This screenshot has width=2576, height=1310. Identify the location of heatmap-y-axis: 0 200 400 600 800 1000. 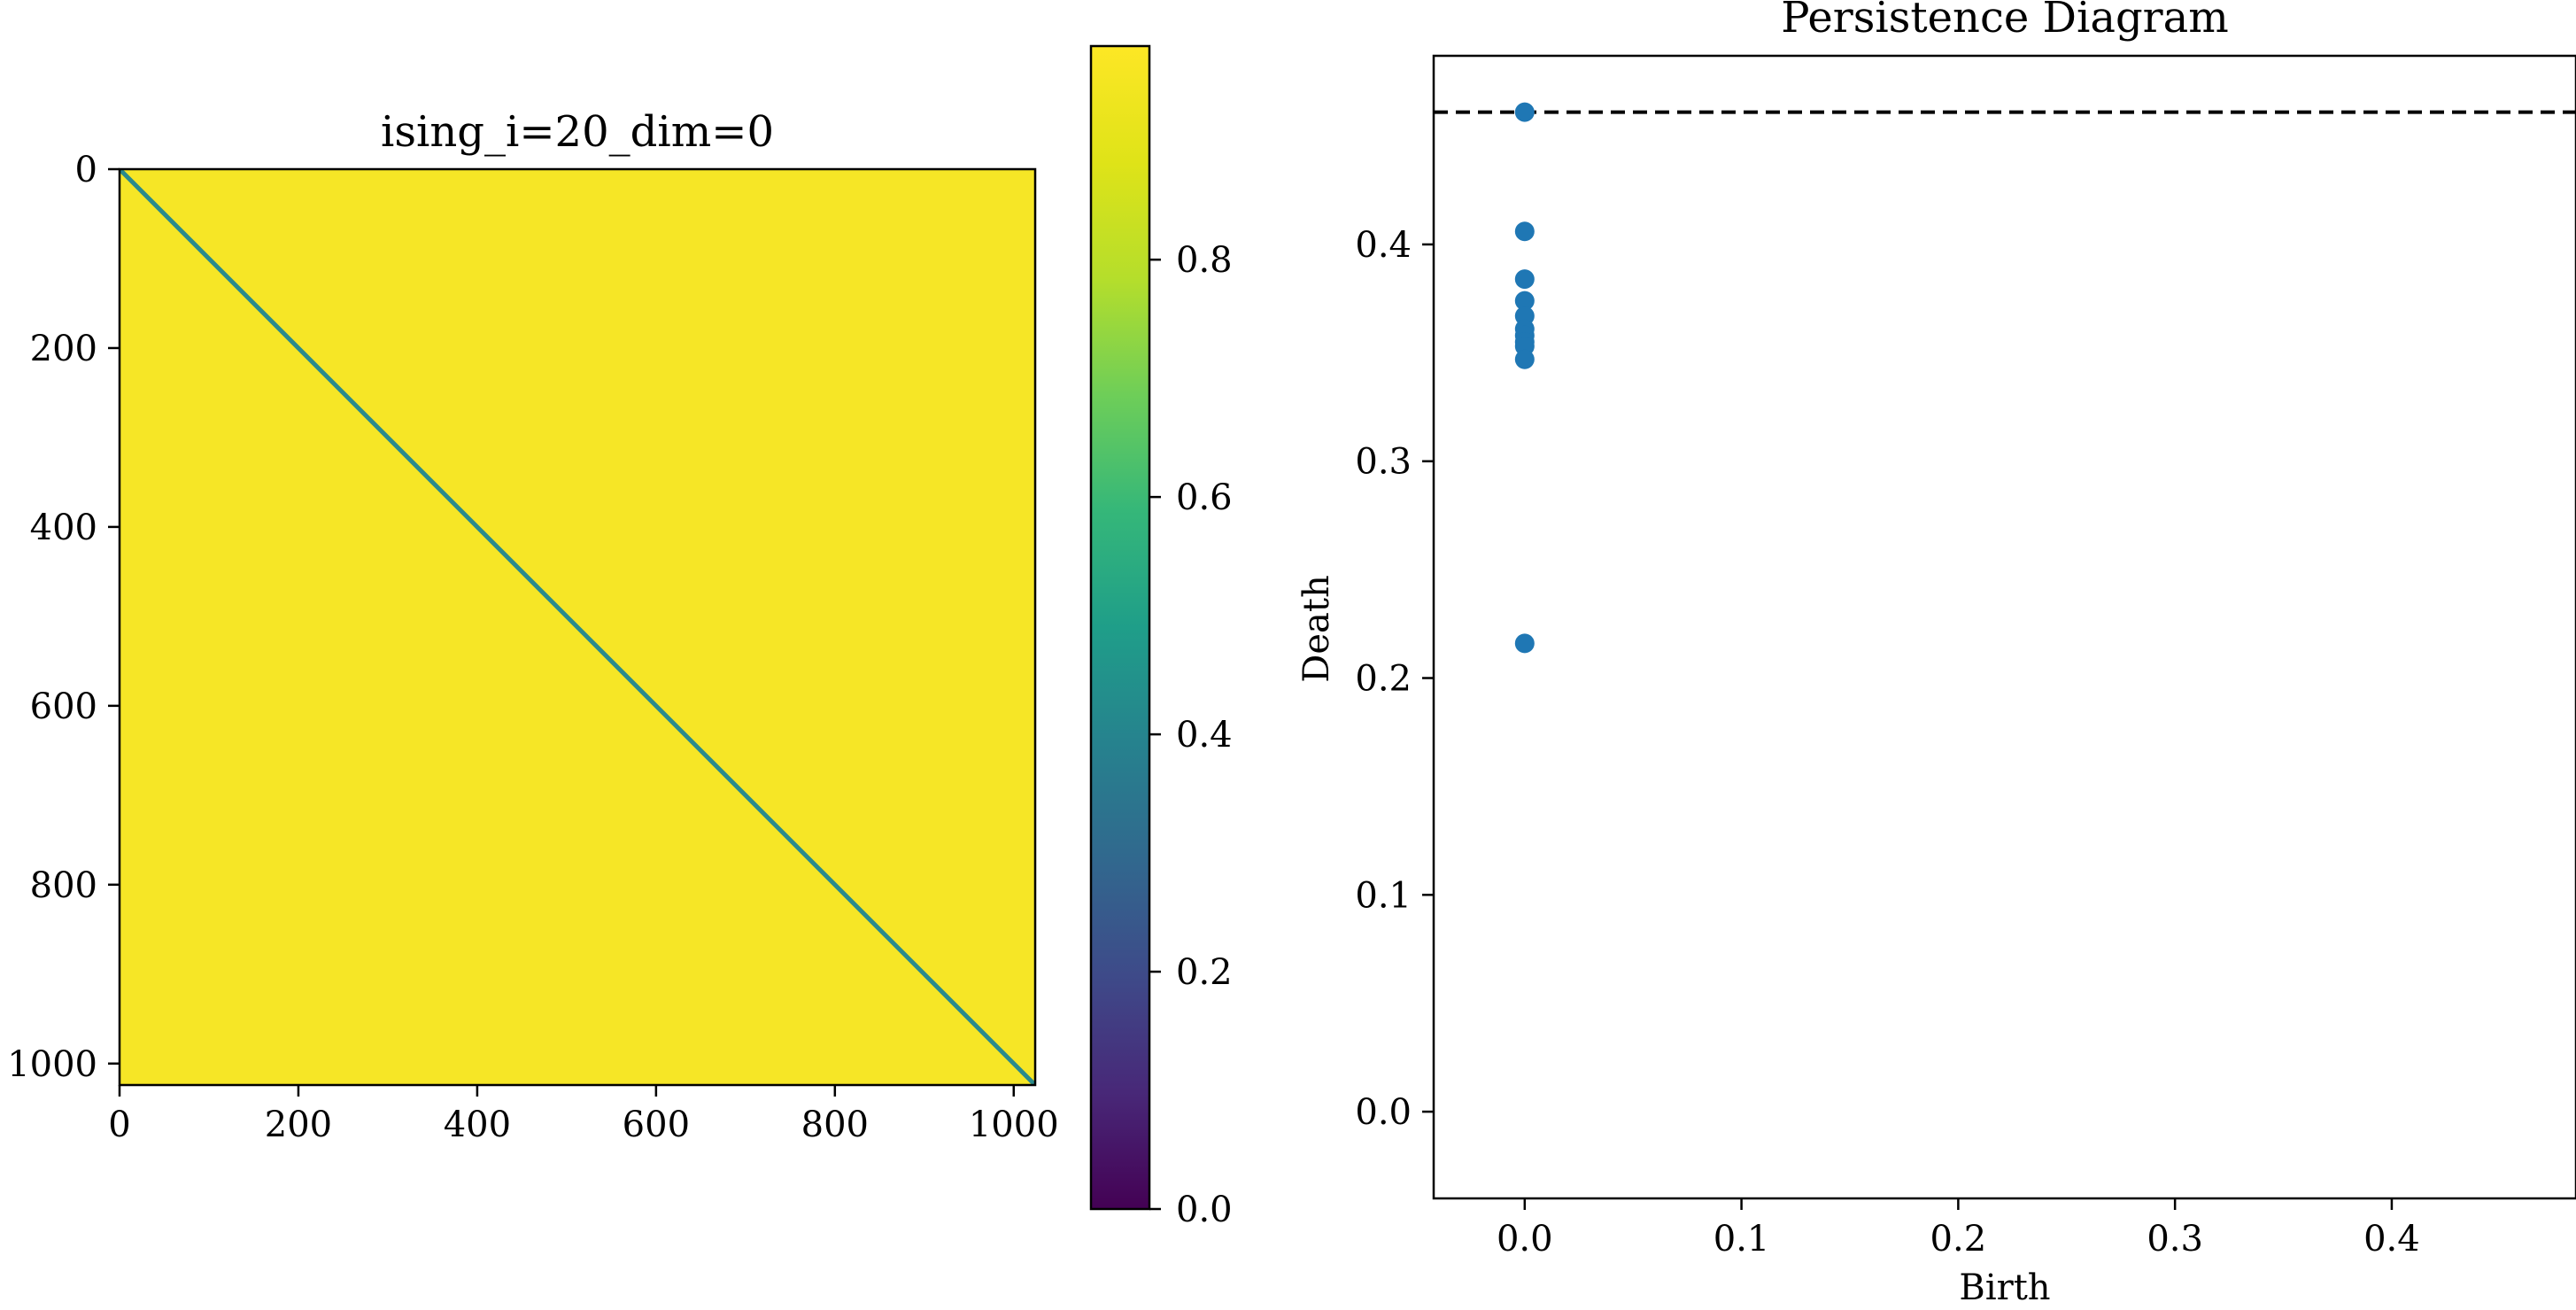
(64, 617).